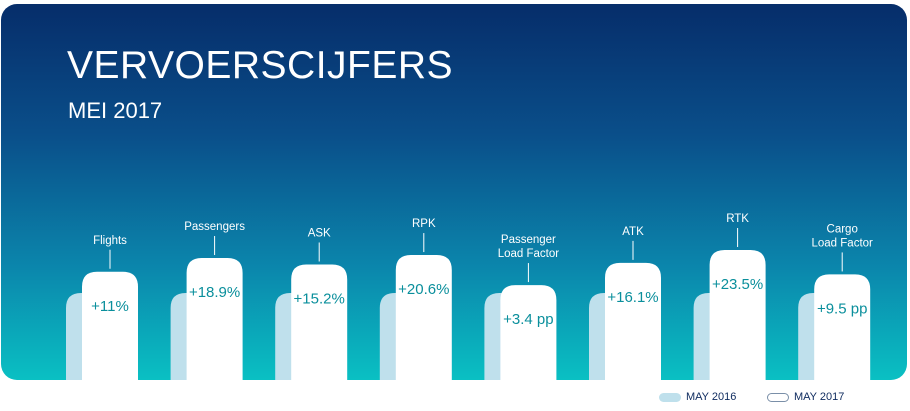 The image size is (910, 411). I want to click on bar-may-2017-atk, so click(633, 321).